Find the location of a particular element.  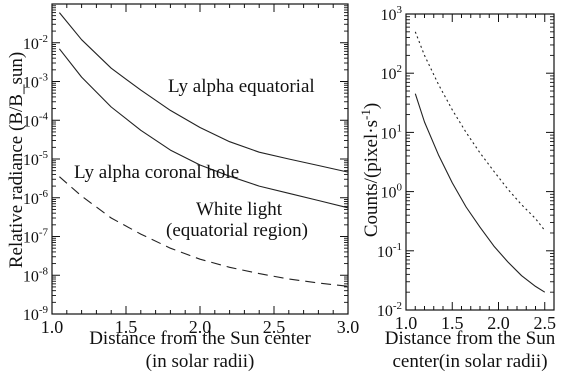

left-y-tick-exponent: -4 is located at coordinates (44, 116).